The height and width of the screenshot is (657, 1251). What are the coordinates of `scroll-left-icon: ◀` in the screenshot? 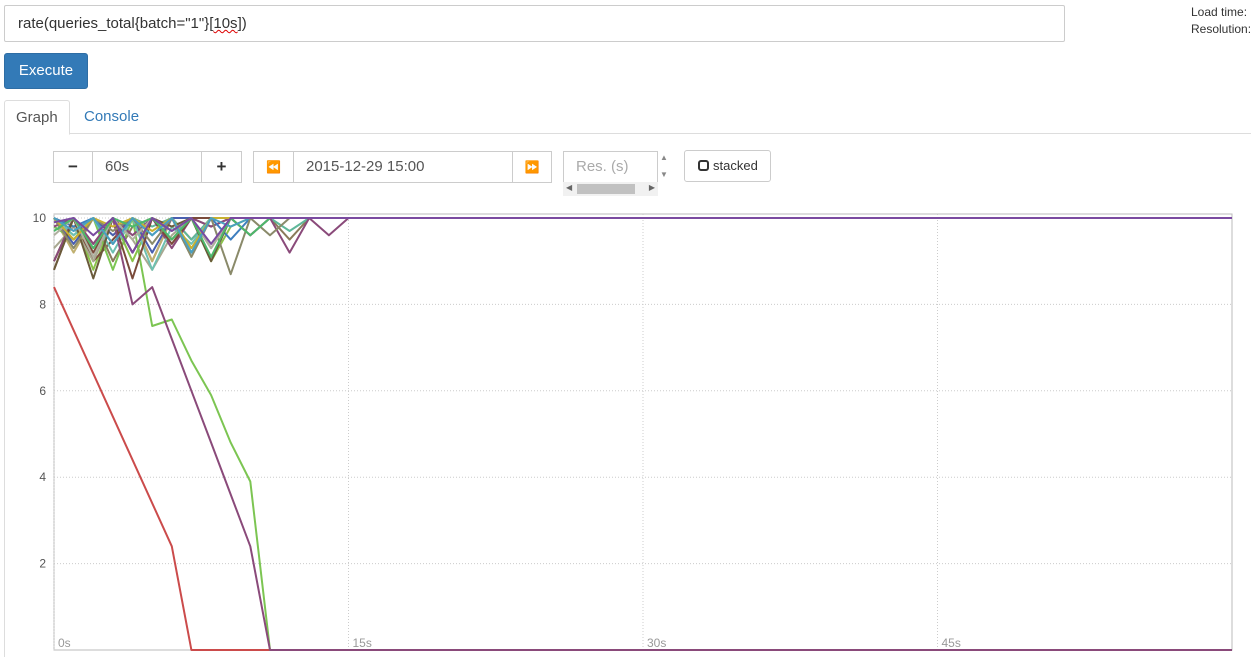 It's located at (569, 187).